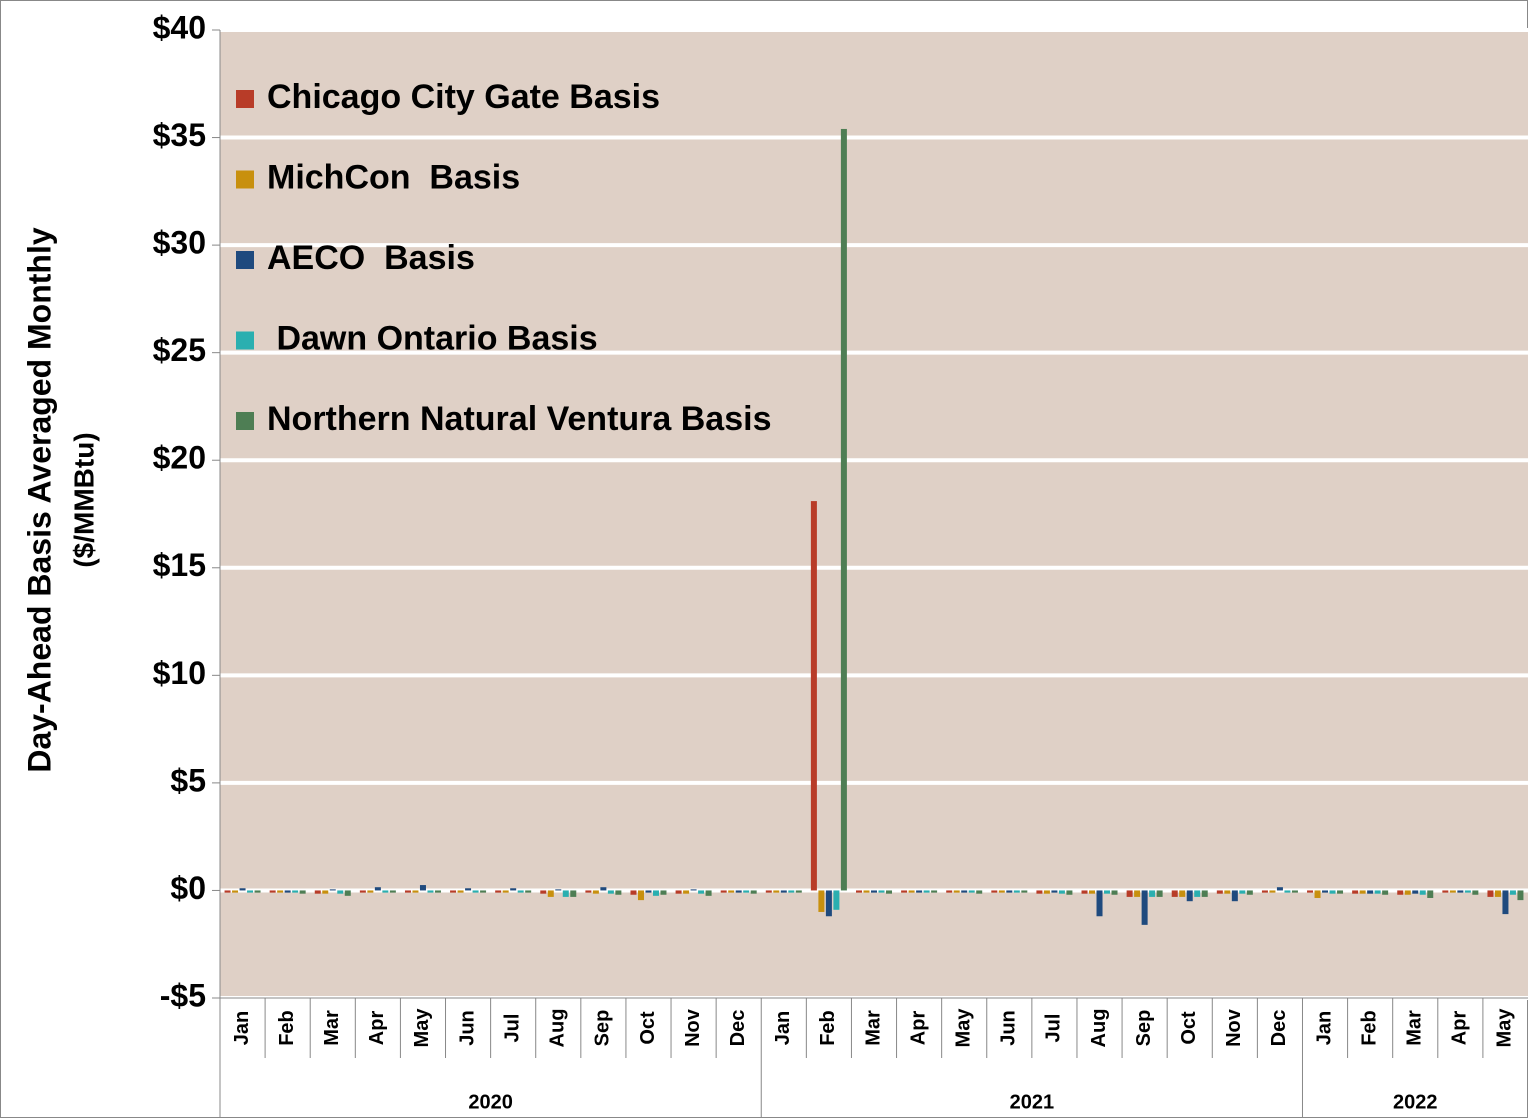 Image resolution: width=1528 pixels, height=1118 pixels. I want to click on y-tick-label: $25, so click(179, 350).